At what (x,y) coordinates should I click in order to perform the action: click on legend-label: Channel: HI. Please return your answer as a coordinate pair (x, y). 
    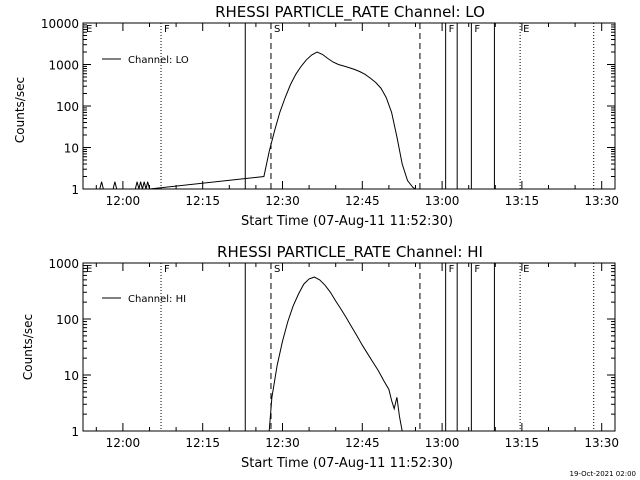
    Looking at the image, I should click on (157, 299).